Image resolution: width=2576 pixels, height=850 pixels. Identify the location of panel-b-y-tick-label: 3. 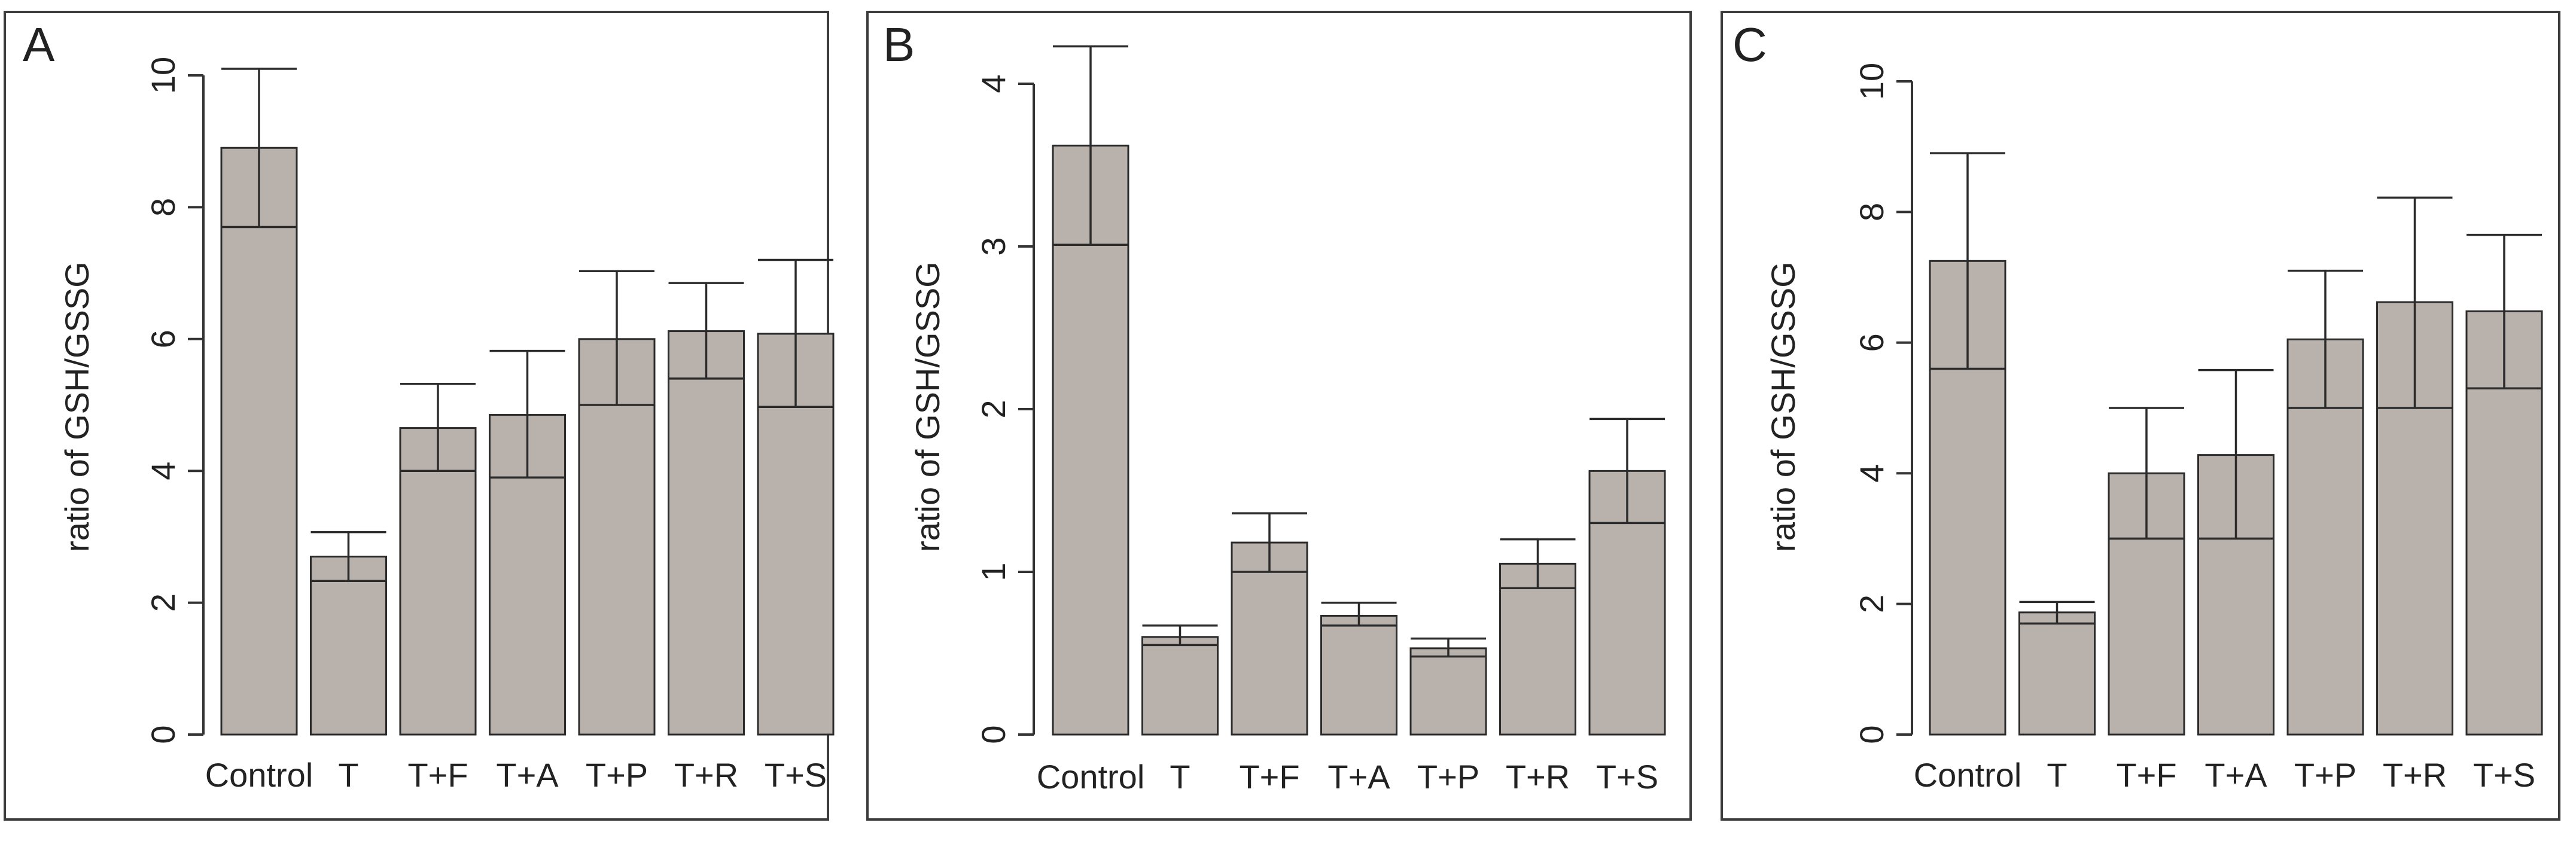
(993, 246).